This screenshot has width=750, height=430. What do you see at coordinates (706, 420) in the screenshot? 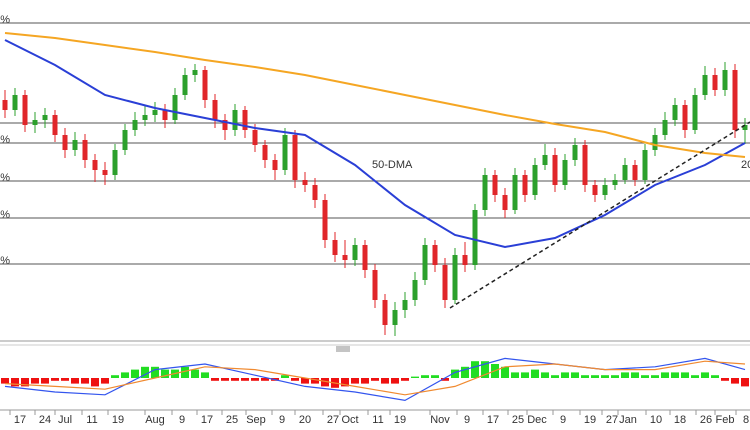
I see `x-tick-label: 26` at bounding box center [706, 420].